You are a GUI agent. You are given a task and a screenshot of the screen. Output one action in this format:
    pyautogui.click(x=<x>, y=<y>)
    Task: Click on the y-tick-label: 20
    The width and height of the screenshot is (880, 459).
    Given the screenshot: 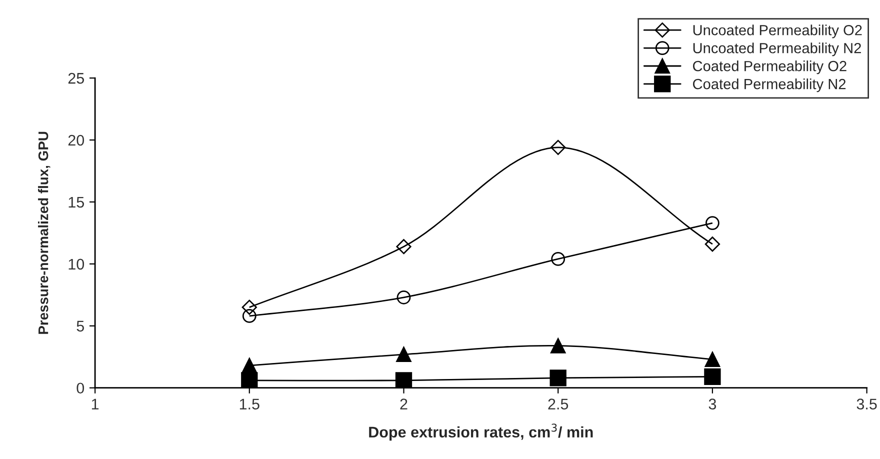 What is the action you would take?
    pyautogui.click(x=76, y=140)
    